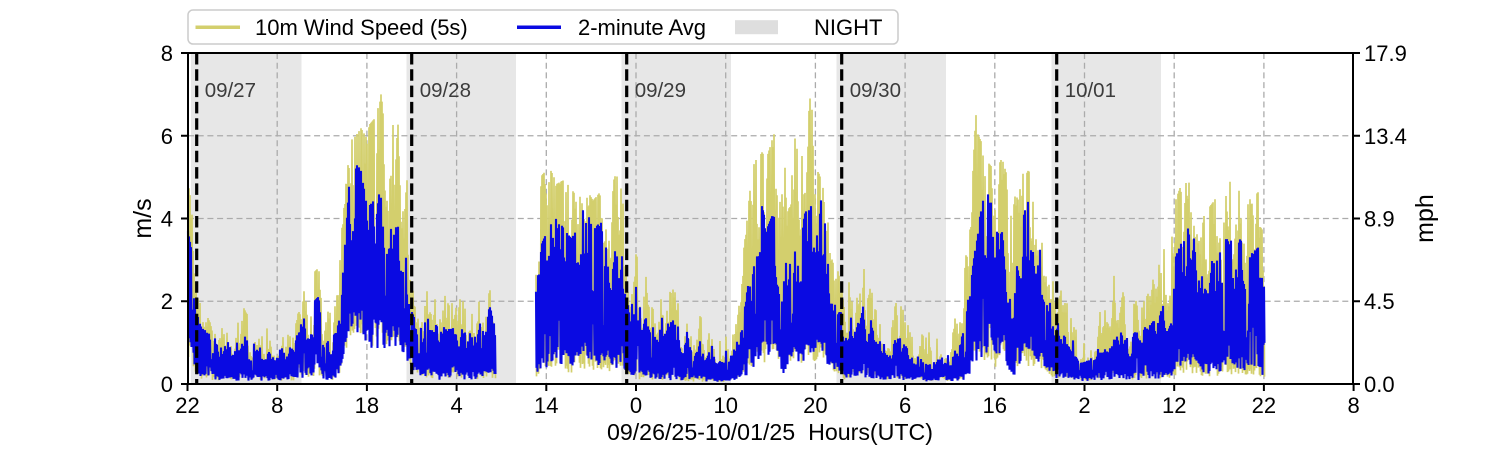 The height and width of the screenshot is (455, 1500). What do you see at coordinates (642, 27) in the screenshot?
I see `svg-text: 2-minute Avg` at bounding box center [642, 27].